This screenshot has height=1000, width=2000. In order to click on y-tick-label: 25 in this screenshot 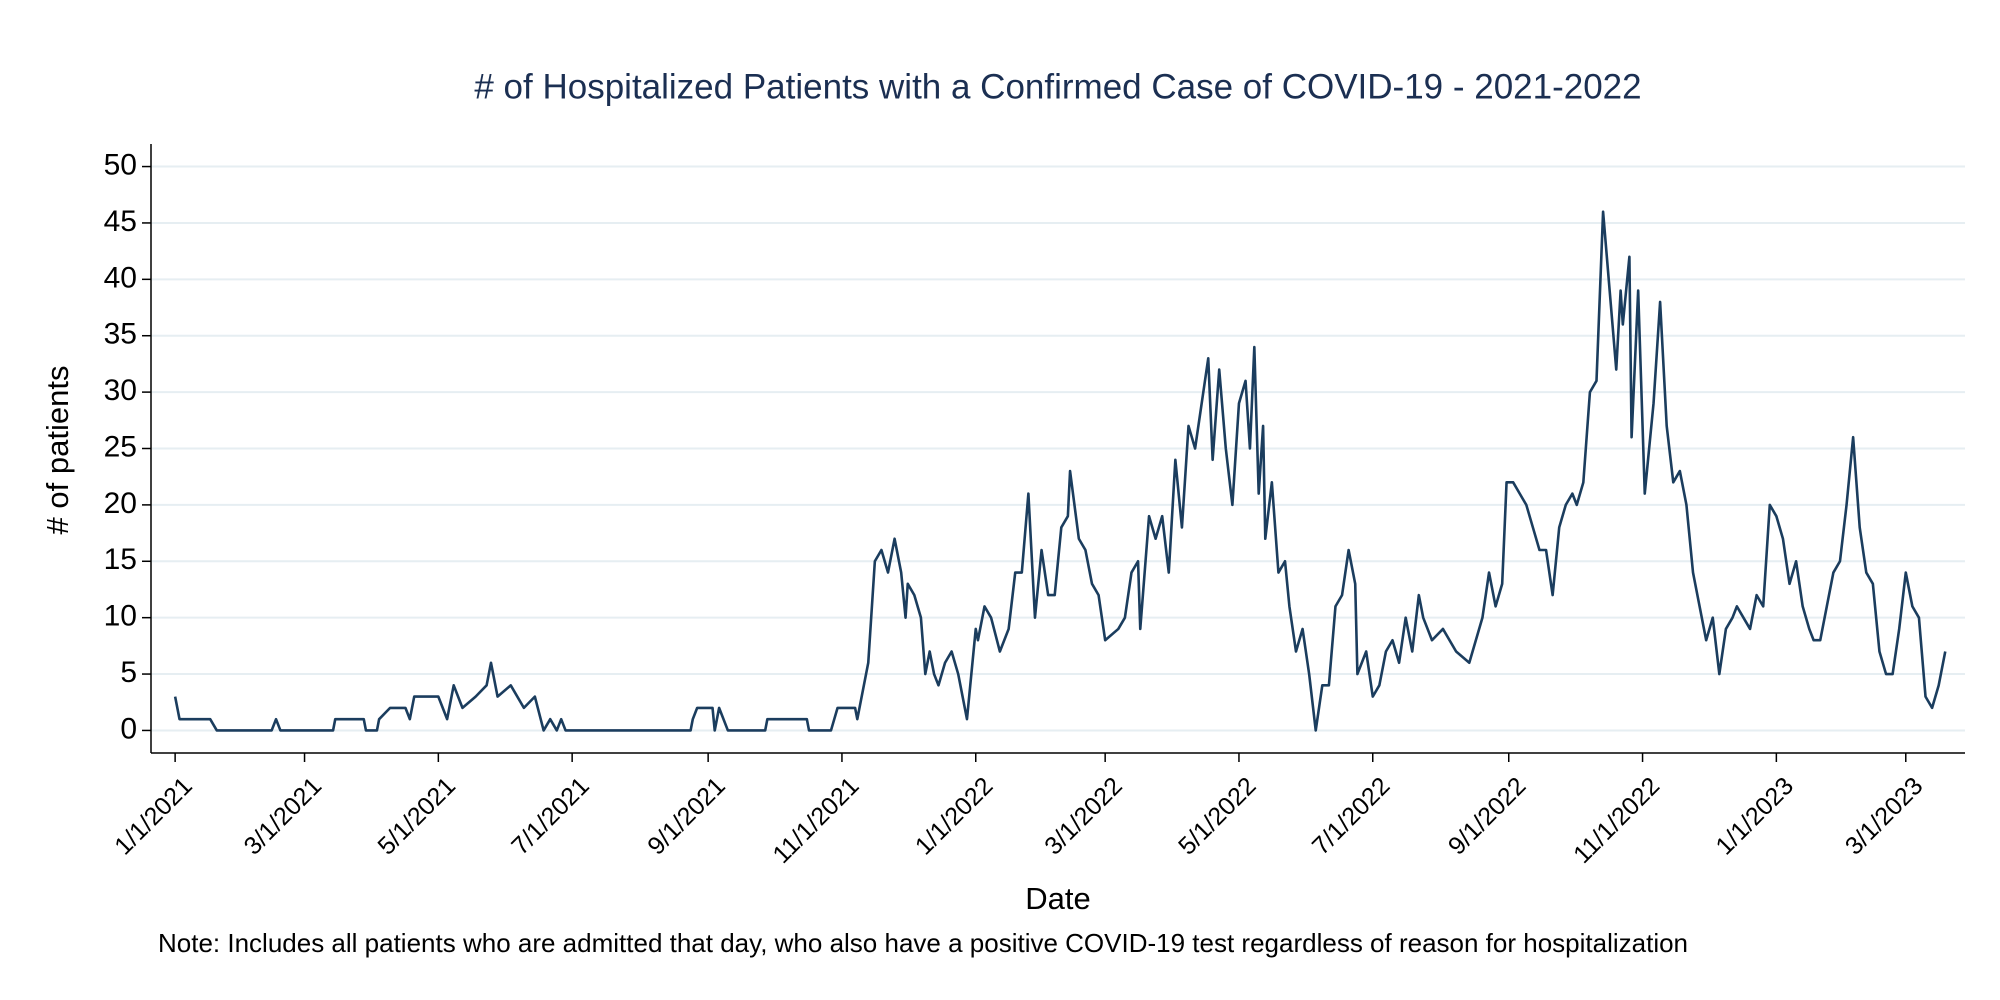, I will do `click(120, 446)`.